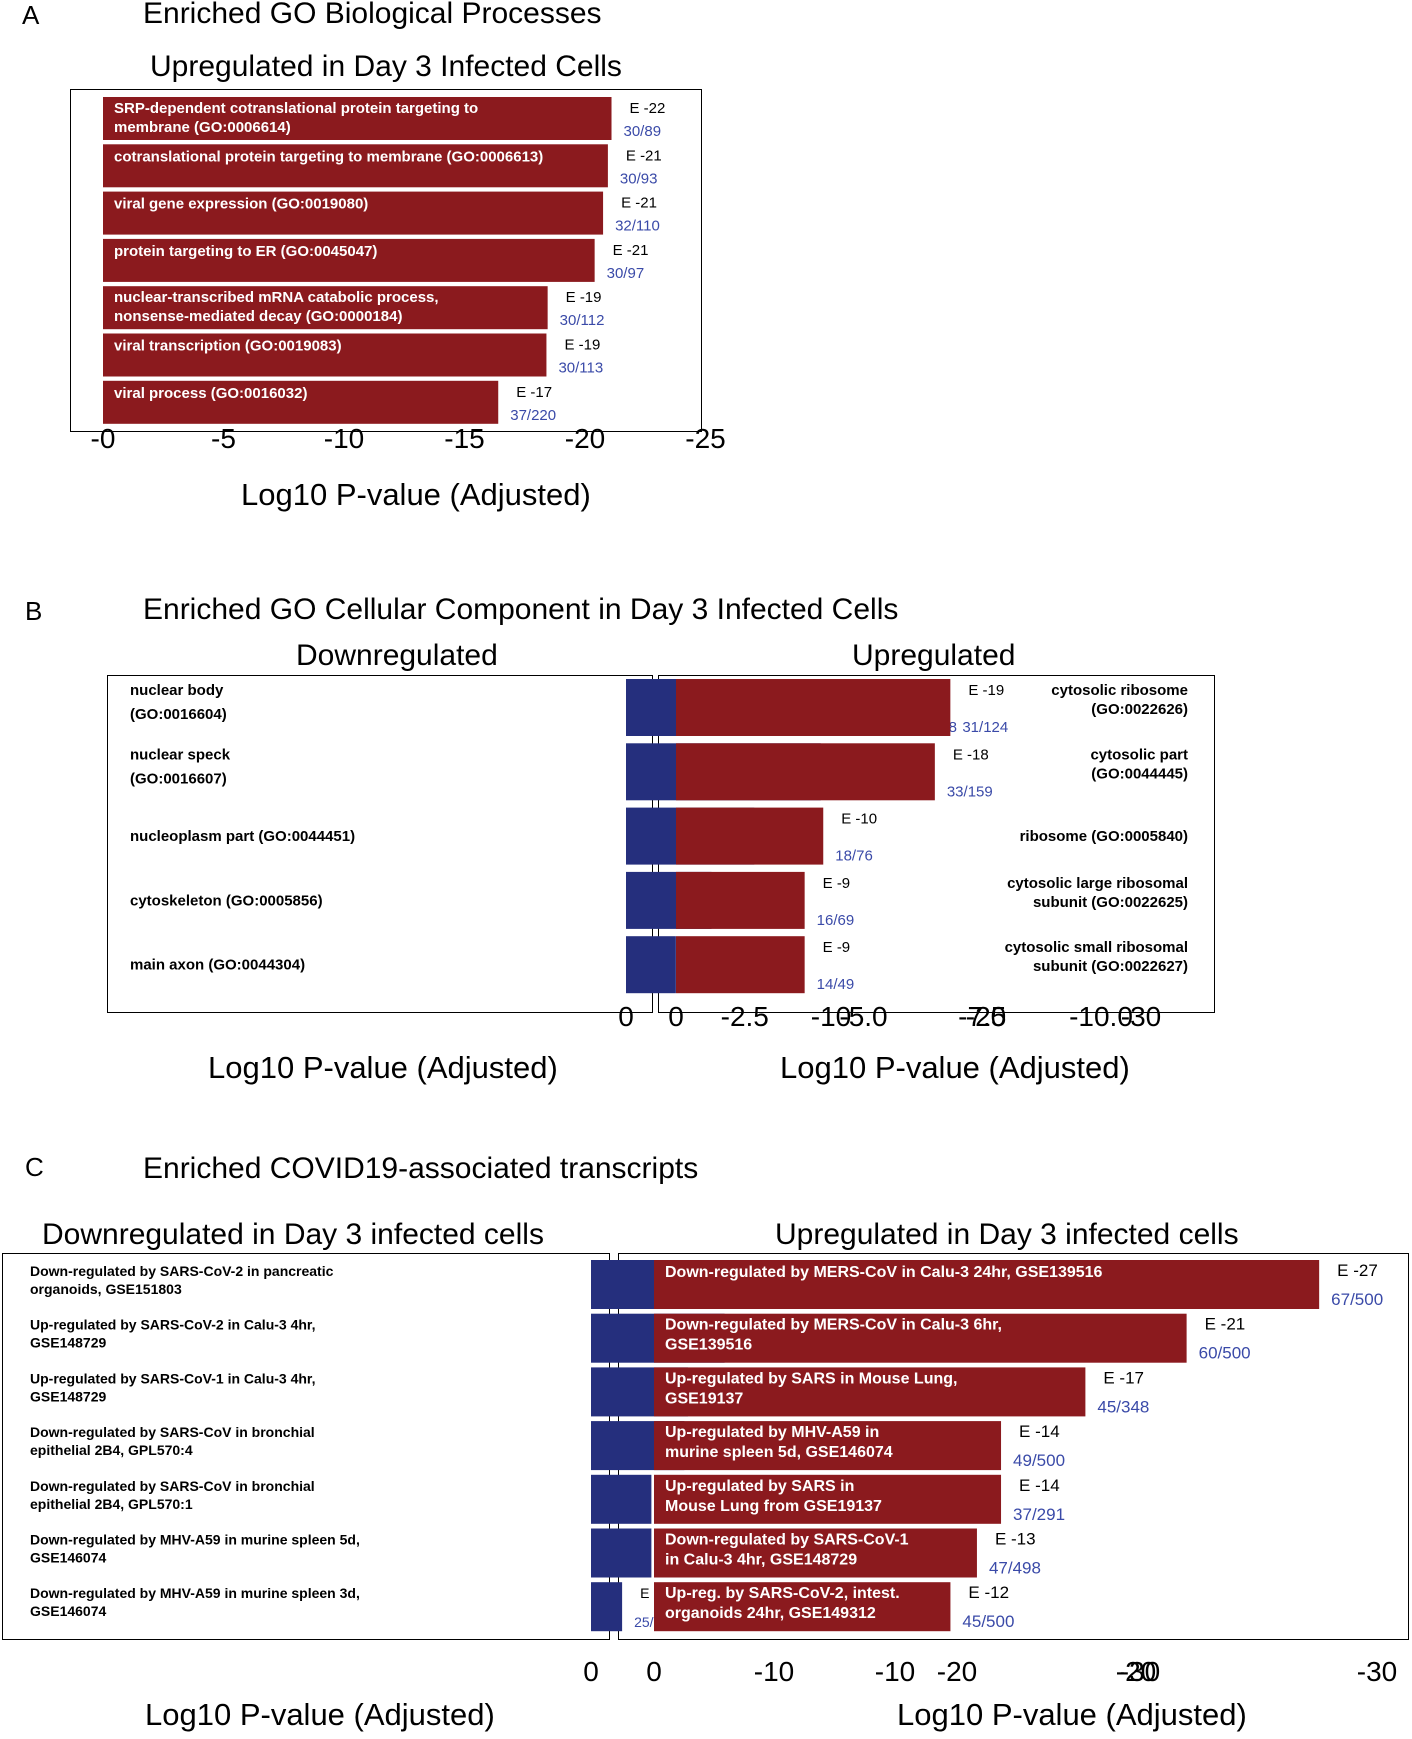 The image size is (1412, 1739). Describe the element at coordinates (761, 1560) in the screenshot. I see `category-label: in Calu-3 4hr, GSE148729` at that location.